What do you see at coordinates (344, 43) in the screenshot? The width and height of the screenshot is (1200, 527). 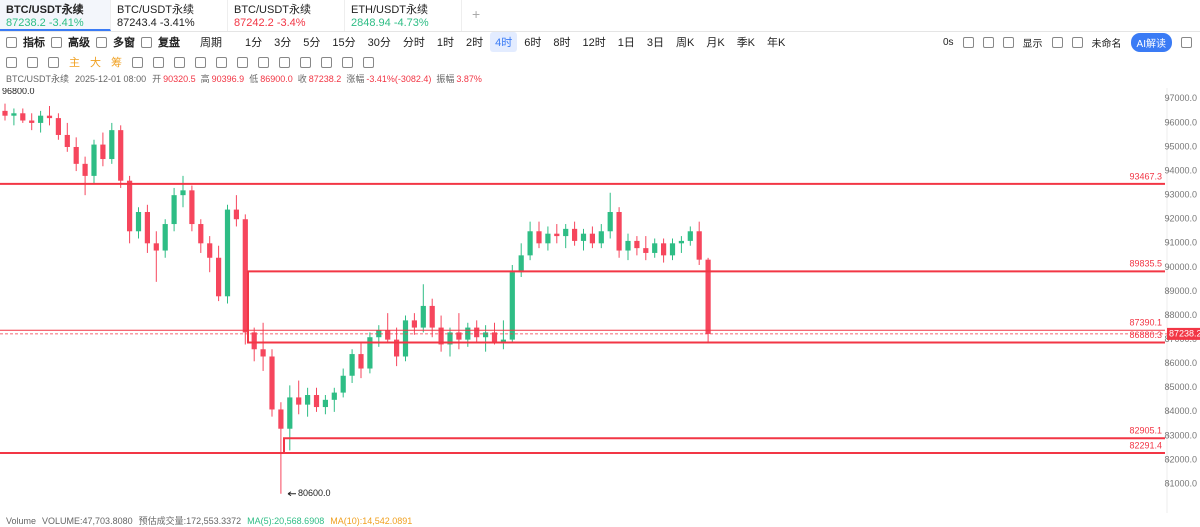 I see `interval: 15分` at bounding box center [344, 43].